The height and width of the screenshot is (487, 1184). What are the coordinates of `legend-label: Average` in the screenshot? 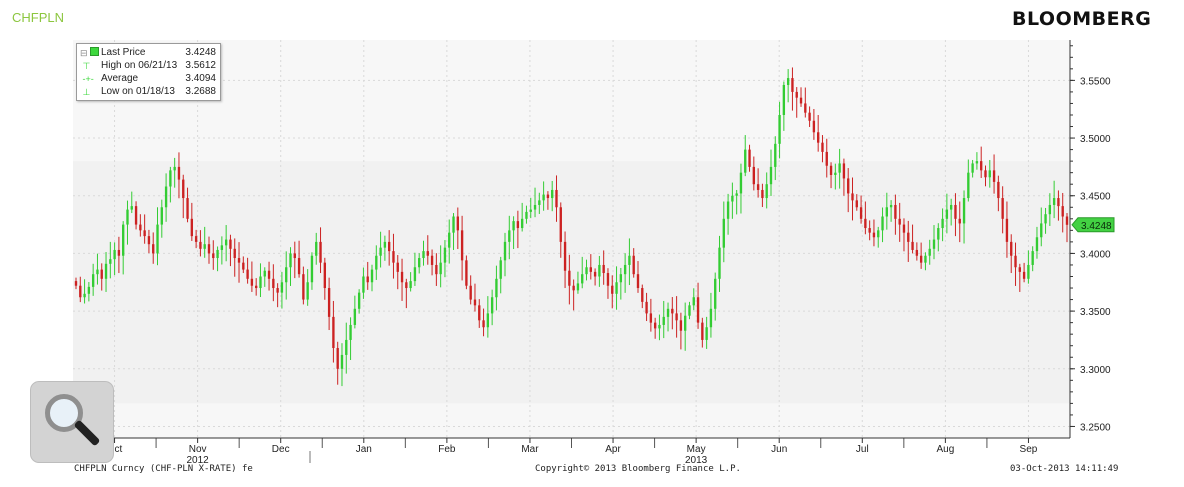 It's located at (120, 78).